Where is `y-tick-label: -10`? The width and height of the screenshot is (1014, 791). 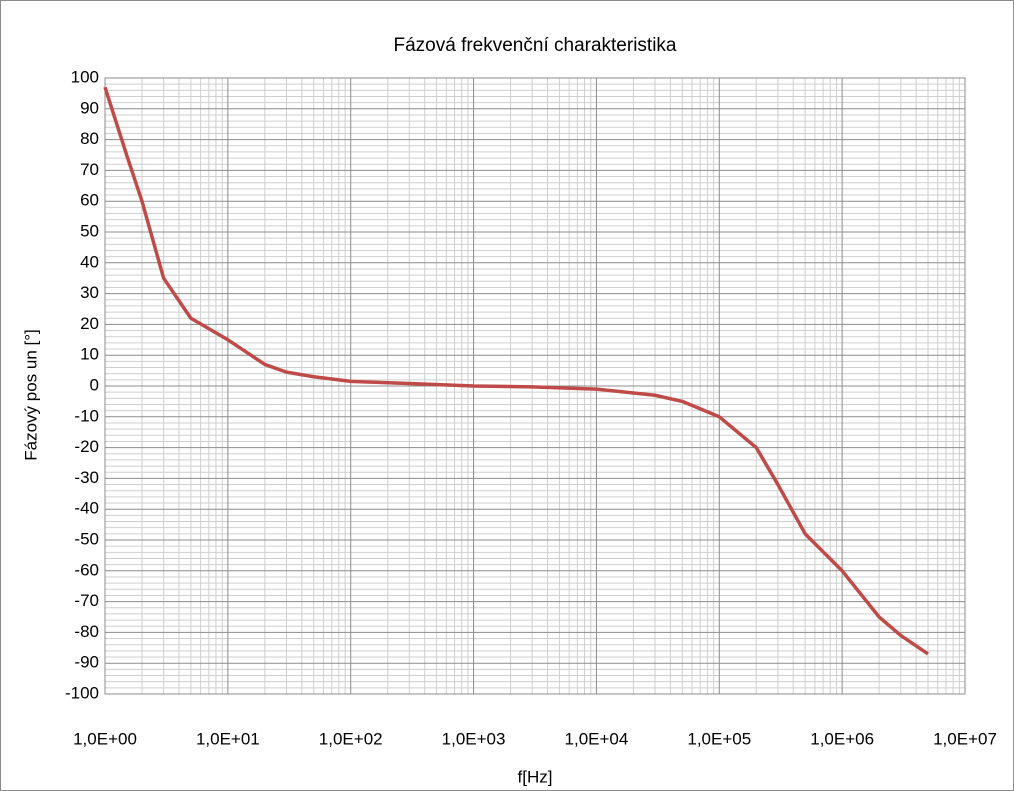
y-tick-label: -10 is located at coordinates (86, 415).